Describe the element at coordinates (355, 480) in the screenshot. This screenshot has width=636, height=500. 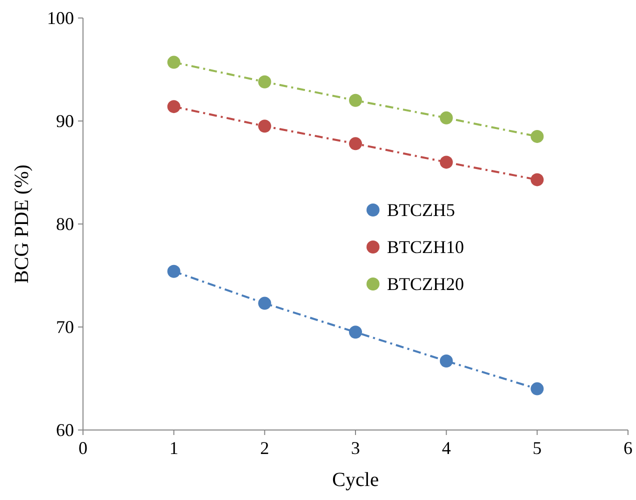
I see `x-axis-title: Cycle` at that location.